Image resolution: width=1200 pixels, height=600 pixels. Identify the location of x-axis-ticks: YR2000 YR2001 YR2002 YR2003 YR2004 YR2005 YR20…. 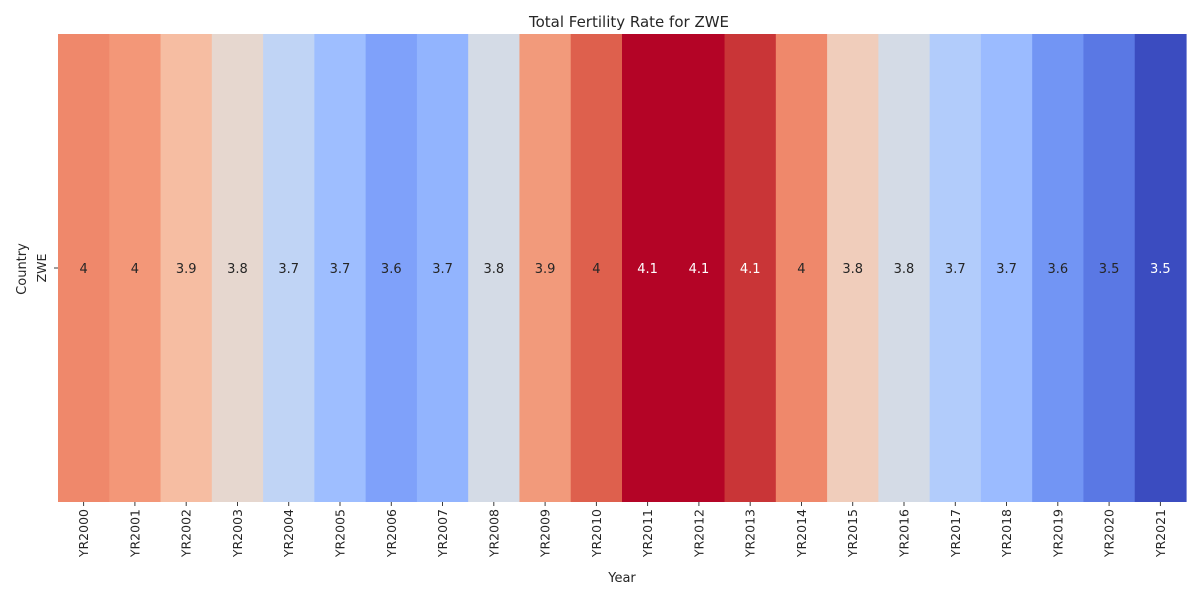
(622, 530).